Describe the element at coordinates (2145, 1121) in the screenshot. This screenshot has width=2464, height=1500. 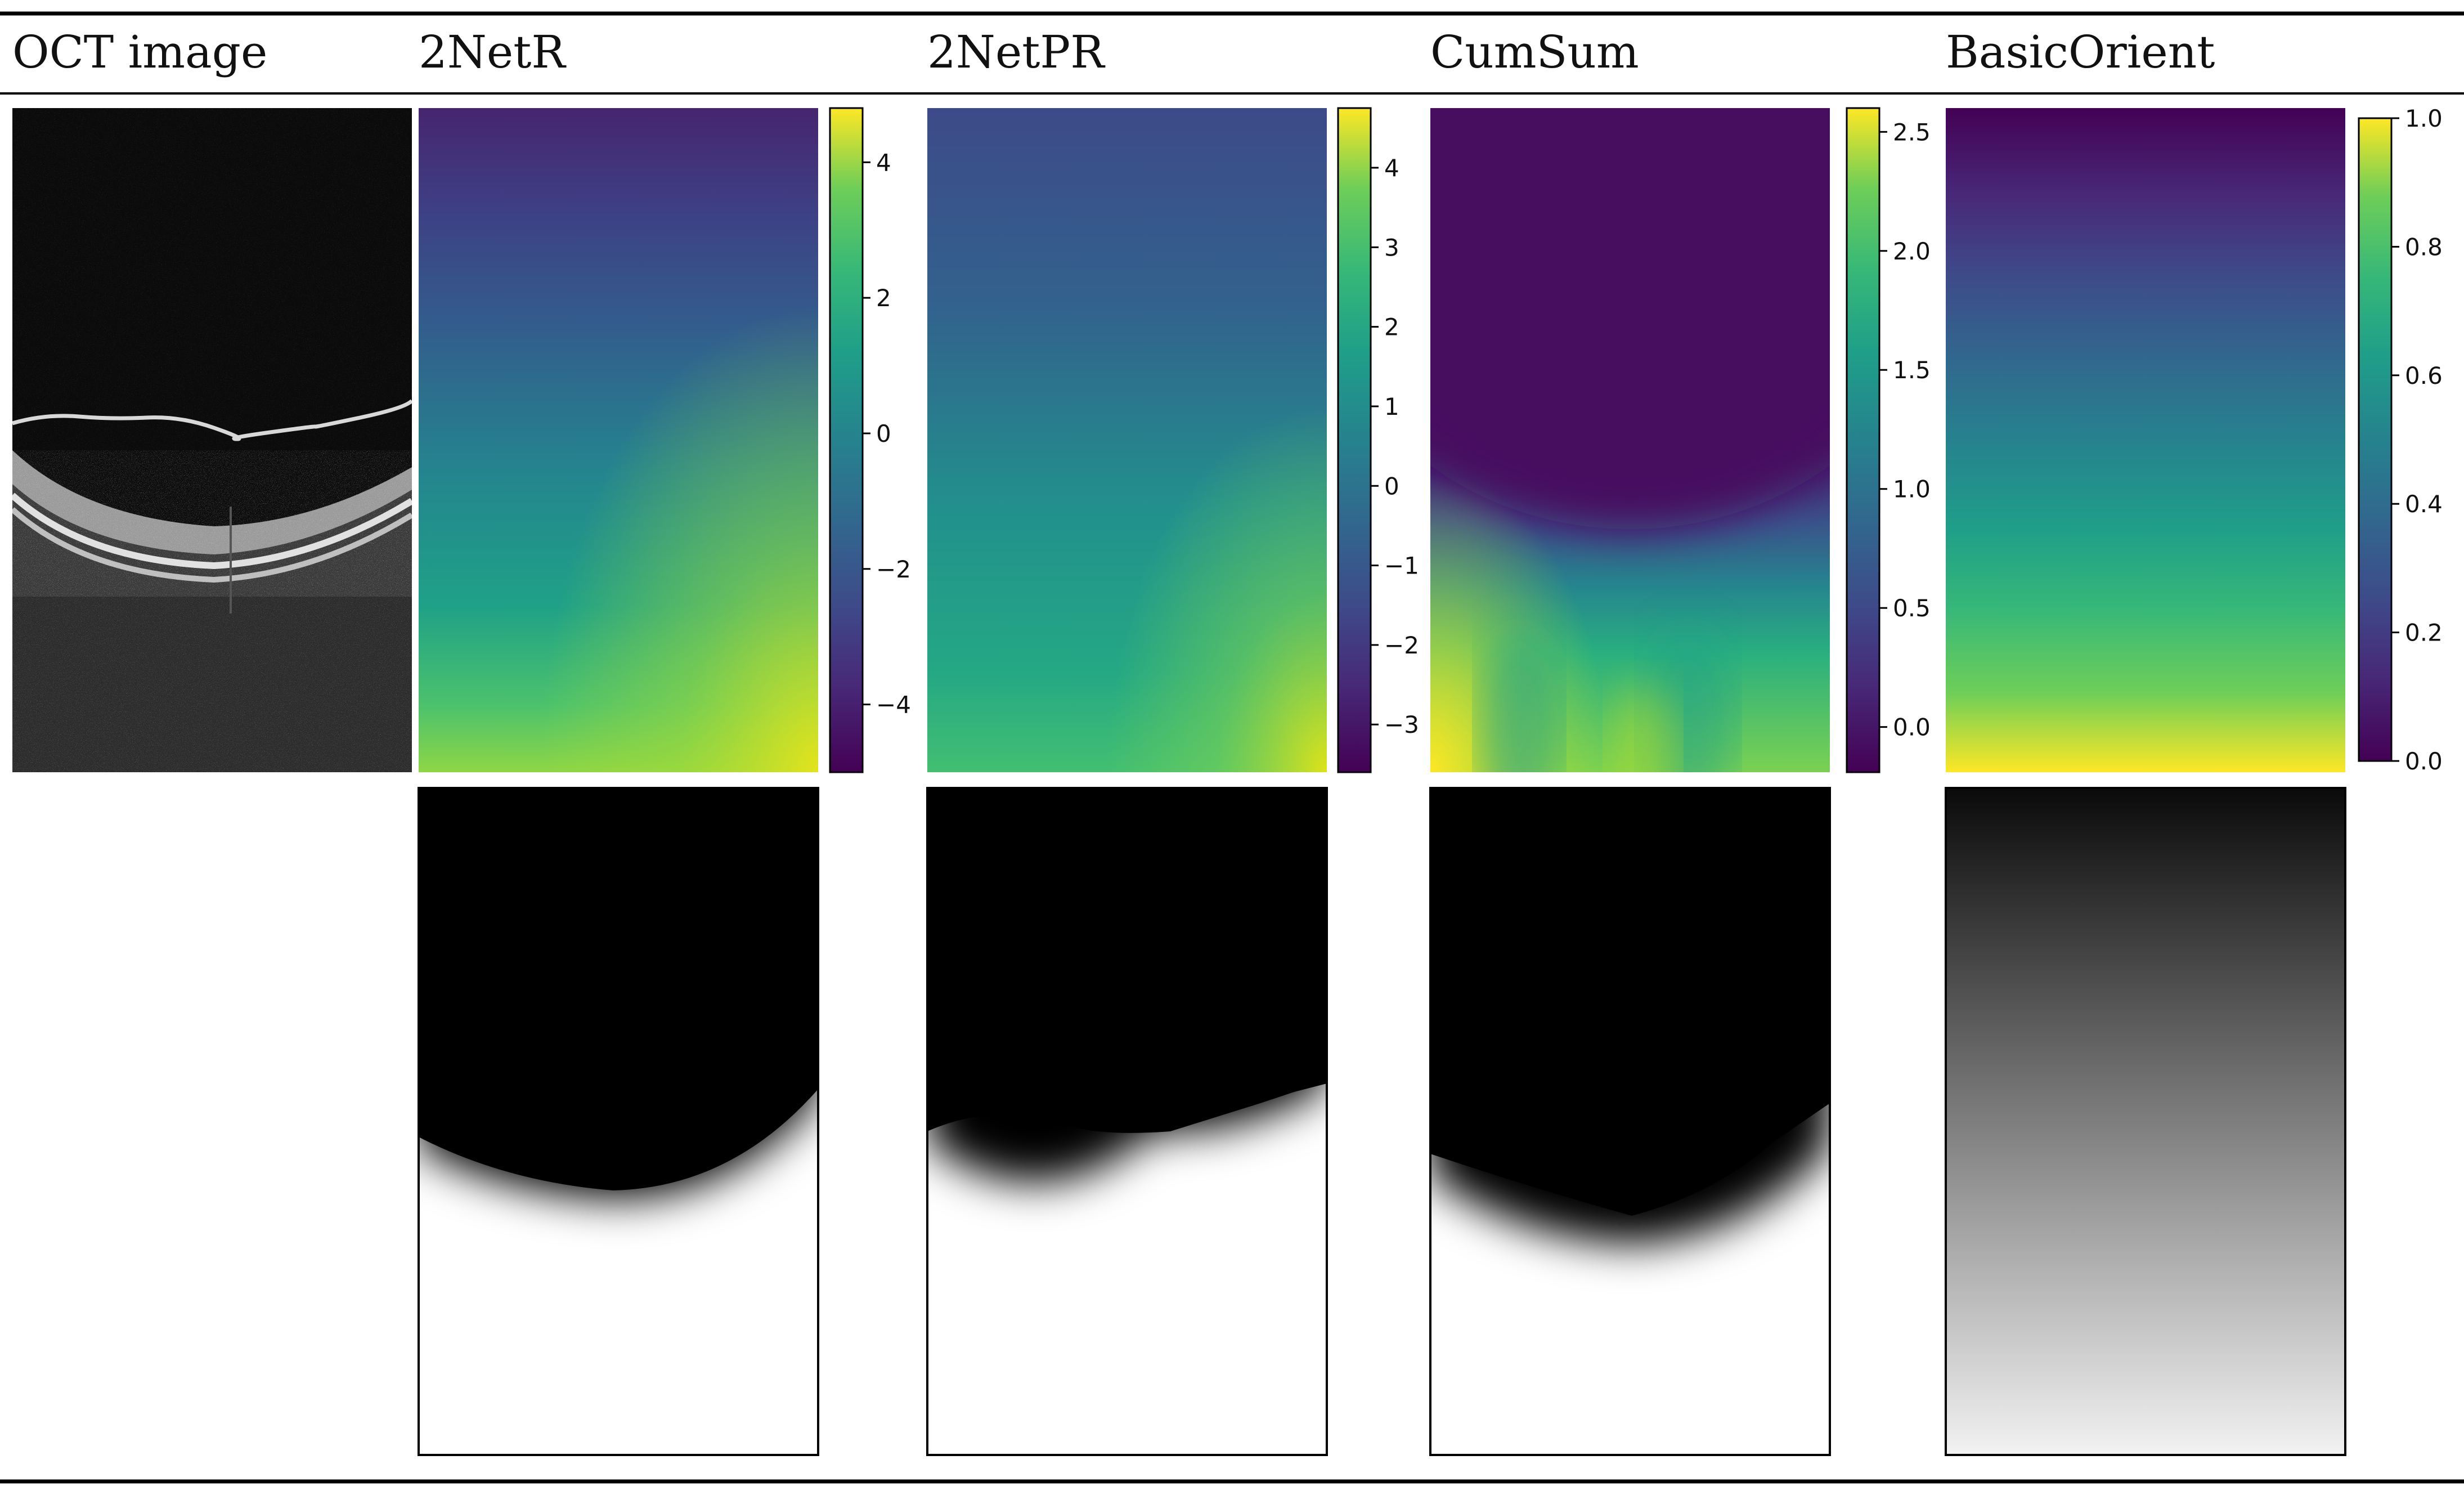
I see `basicorient-grayscale-map` at that location.